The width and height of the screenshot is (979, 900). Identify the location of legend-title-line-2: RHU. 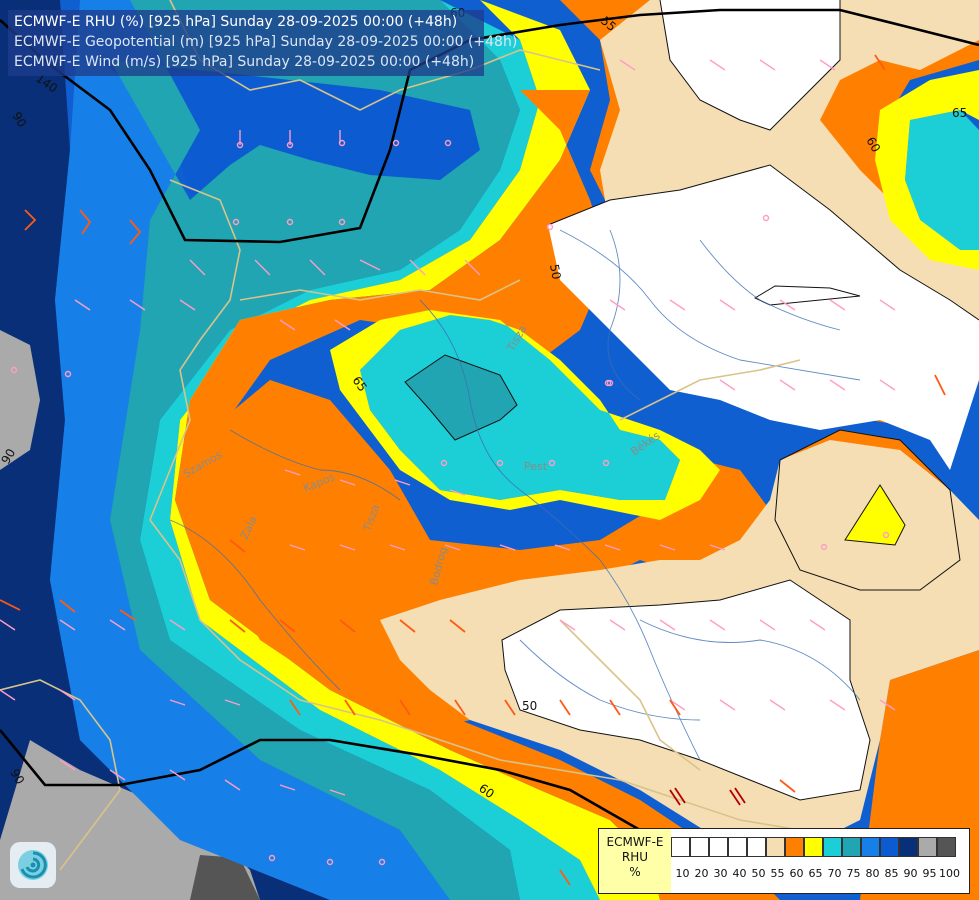
(635, 857).